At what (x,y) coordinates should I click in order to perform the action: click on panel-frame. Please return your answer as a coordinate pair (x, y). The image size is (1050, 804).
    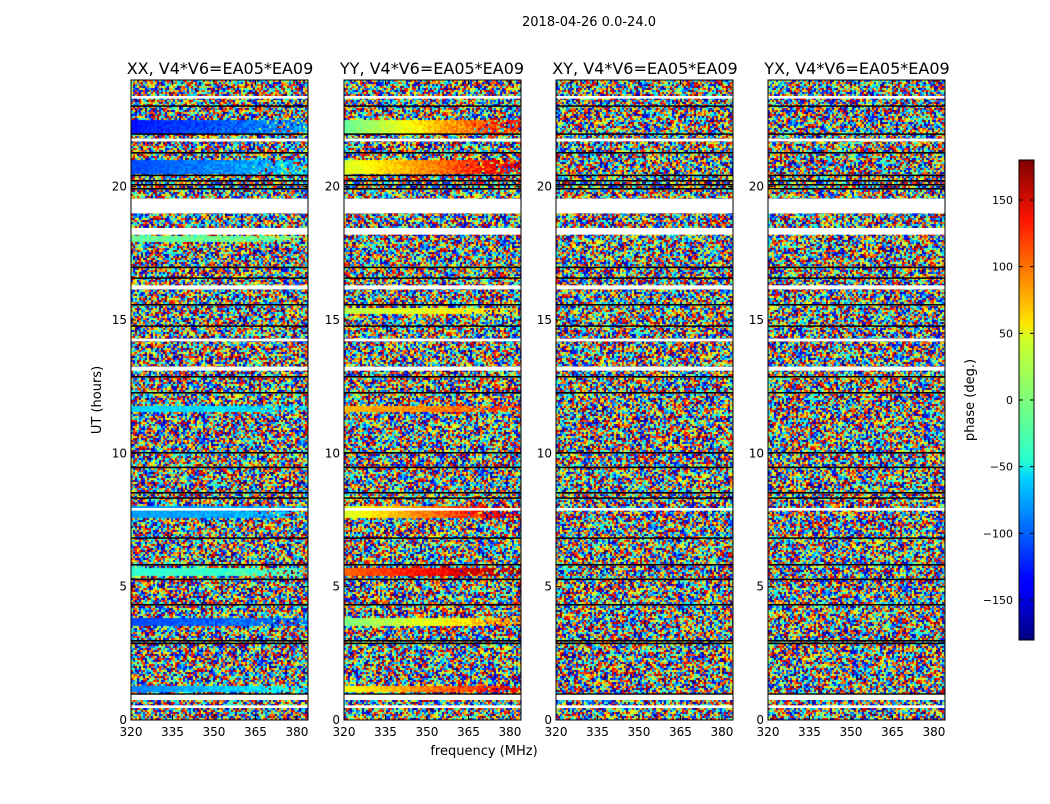
    Looking at the image, I should click on (432, 400).